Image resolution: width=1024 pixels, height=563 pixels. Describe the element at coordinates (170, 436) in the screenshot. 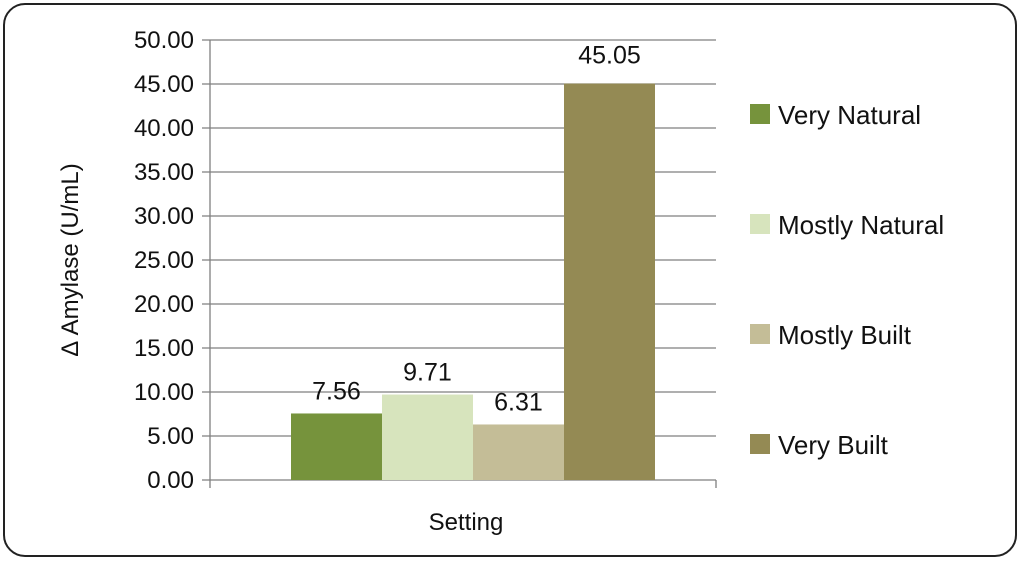

I see `y-tick-label: 5.00` at that location.